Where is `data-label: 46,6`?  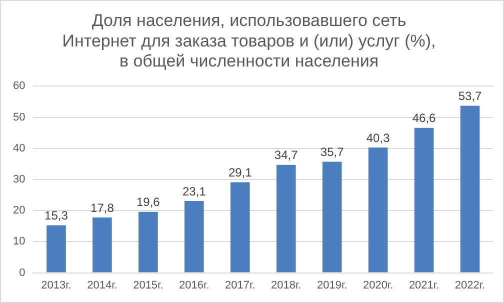 data-label: 46,6 is located at coordinates (424, 118).